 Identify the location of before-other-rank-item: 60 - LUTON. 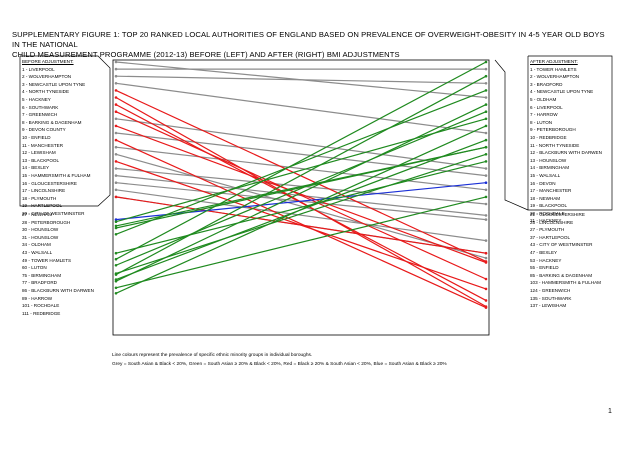
(34, 268).